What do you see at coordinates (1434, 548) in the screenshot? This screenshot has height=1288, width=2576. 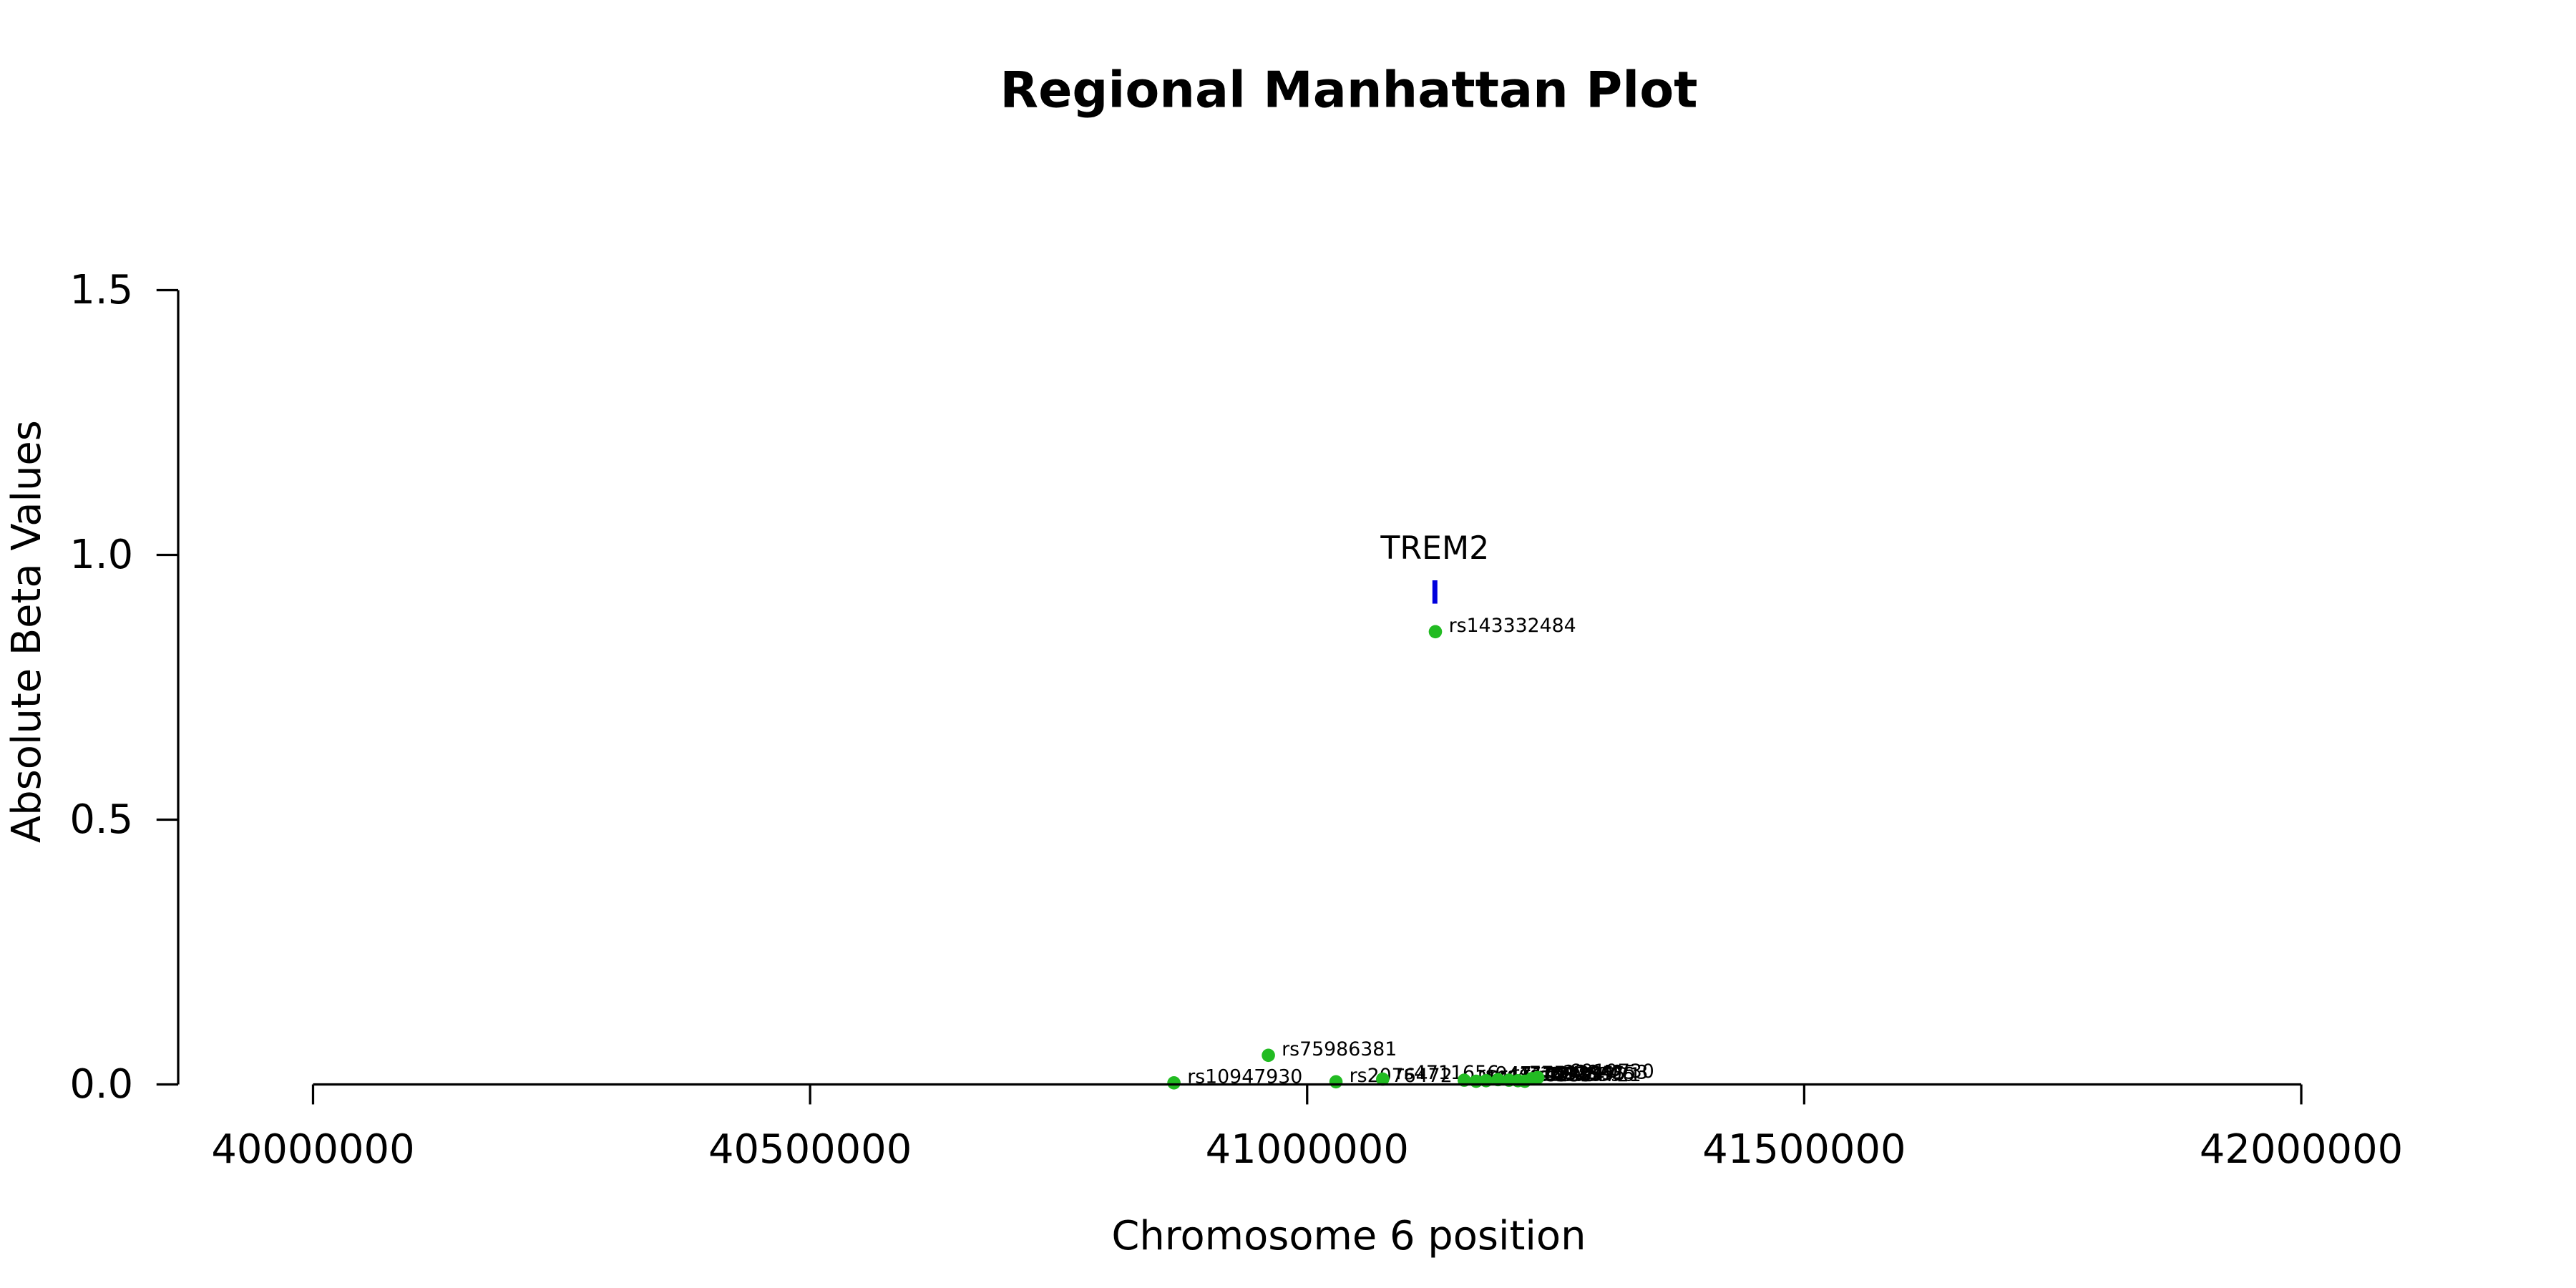 I see `gene-label: TREM2` at bounding box center [1434, 548].